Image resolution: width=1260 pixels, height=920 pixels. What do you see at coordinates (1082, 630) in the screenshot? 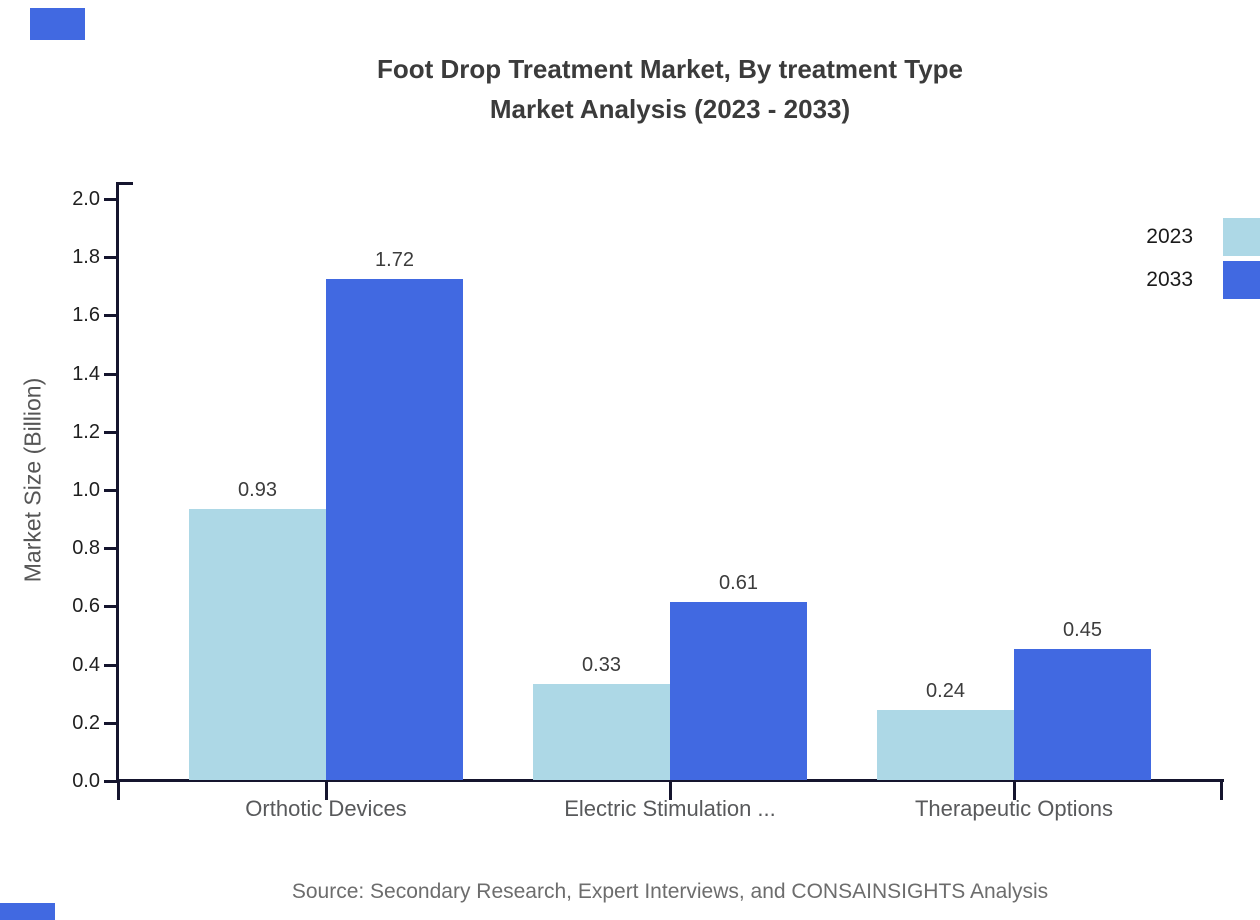
I see `bar-value-label: 0.45` at bounding box center [1082, 630].